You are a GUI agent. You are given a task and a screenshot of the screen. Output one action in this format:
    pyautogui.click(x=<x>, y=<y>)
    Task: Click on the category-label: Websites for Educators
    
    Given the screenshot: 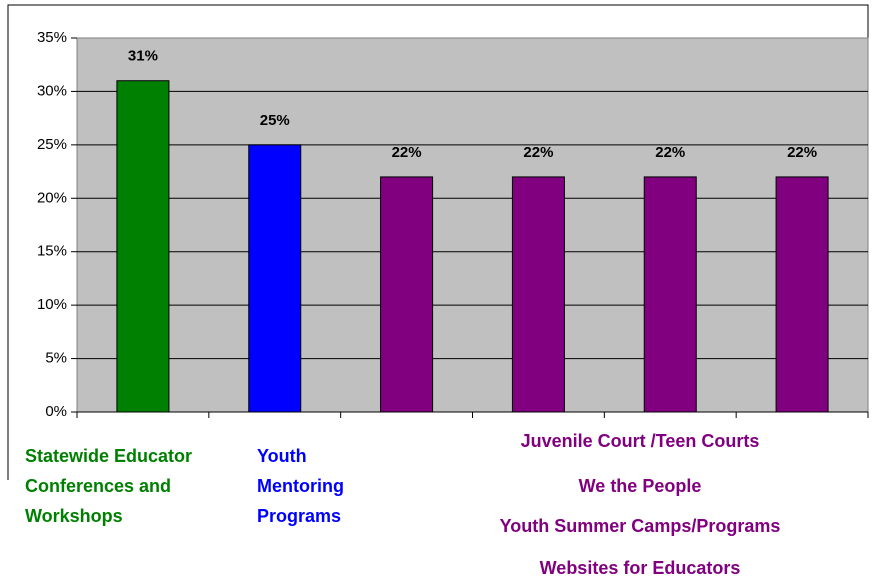 What is the action you would take?
    pyautogui.click(x=640, y=568)
    